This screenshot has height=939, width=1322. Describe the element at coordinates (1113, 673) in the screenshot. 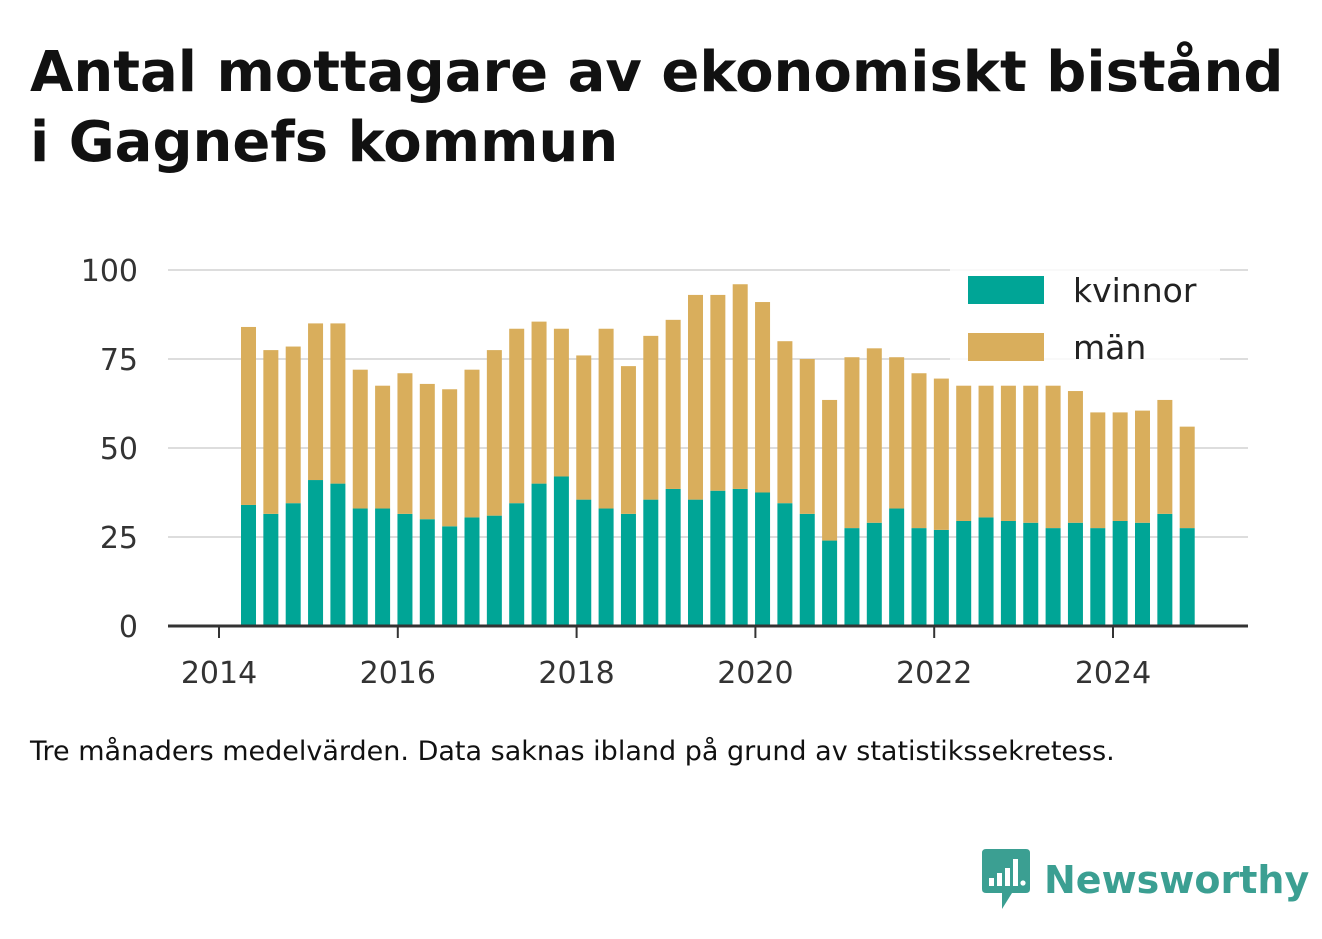

I see `x-tick-label: 2024` at that location.